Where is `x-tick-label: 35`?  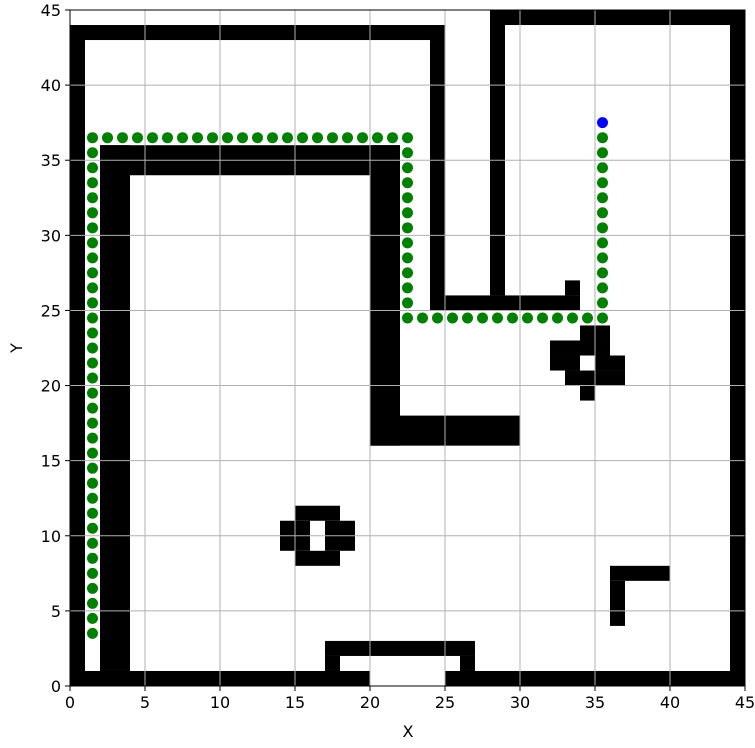
x-tick-label: 35 is located at coordinates (595, 702).